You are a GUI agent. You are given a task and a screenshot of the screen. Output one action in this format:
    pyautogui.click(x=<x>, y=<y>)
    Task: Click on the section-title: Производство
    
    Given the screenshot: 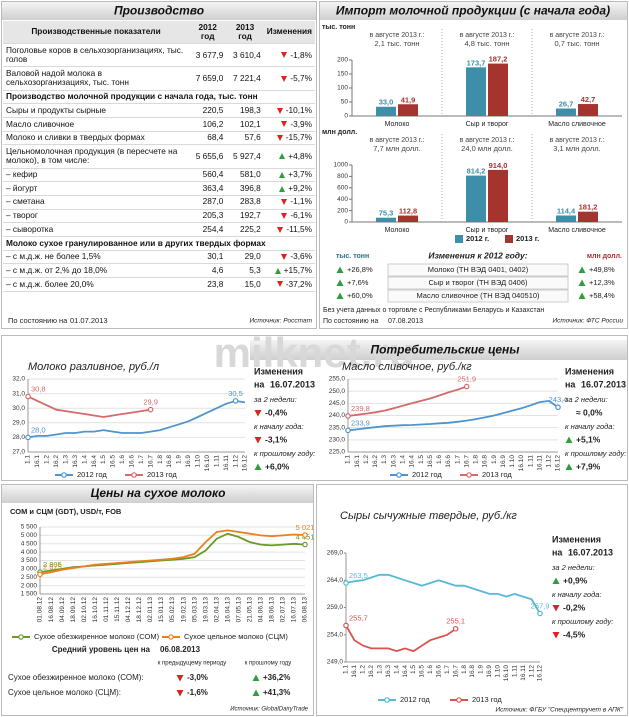 What is the action you would take?
    pyautogui.click(x=159, y=11)
    